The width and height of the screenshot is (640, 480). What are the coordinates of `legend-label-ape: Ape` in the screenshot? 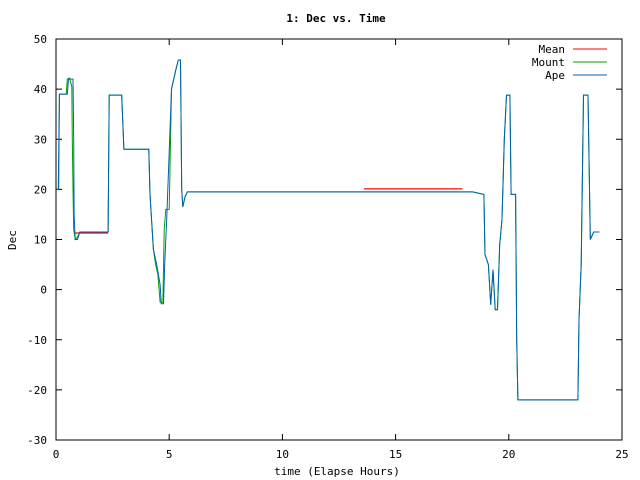 It's located at (555, 75).